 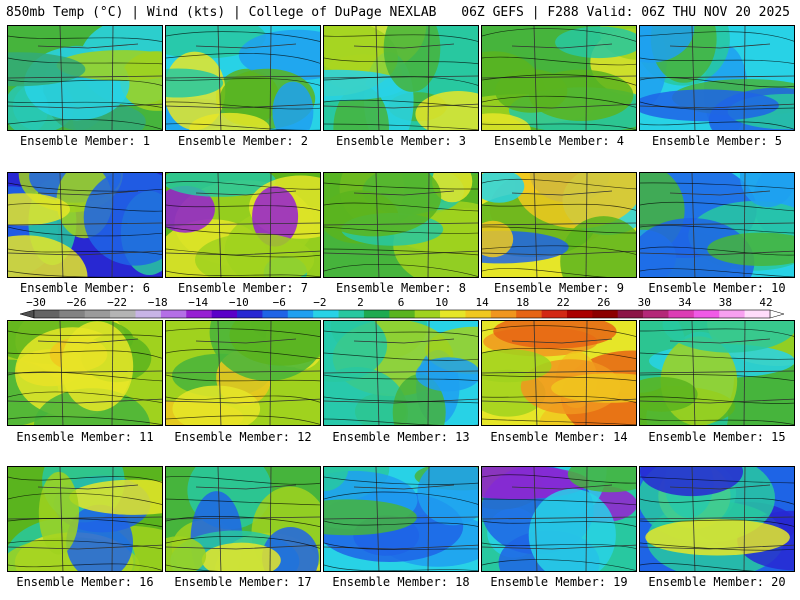 What do you see at coordinates (717, 437) in the screenshot?
I see `ensemble-member-label: Ensemble Member: 15` at bounding box center [717, 437].